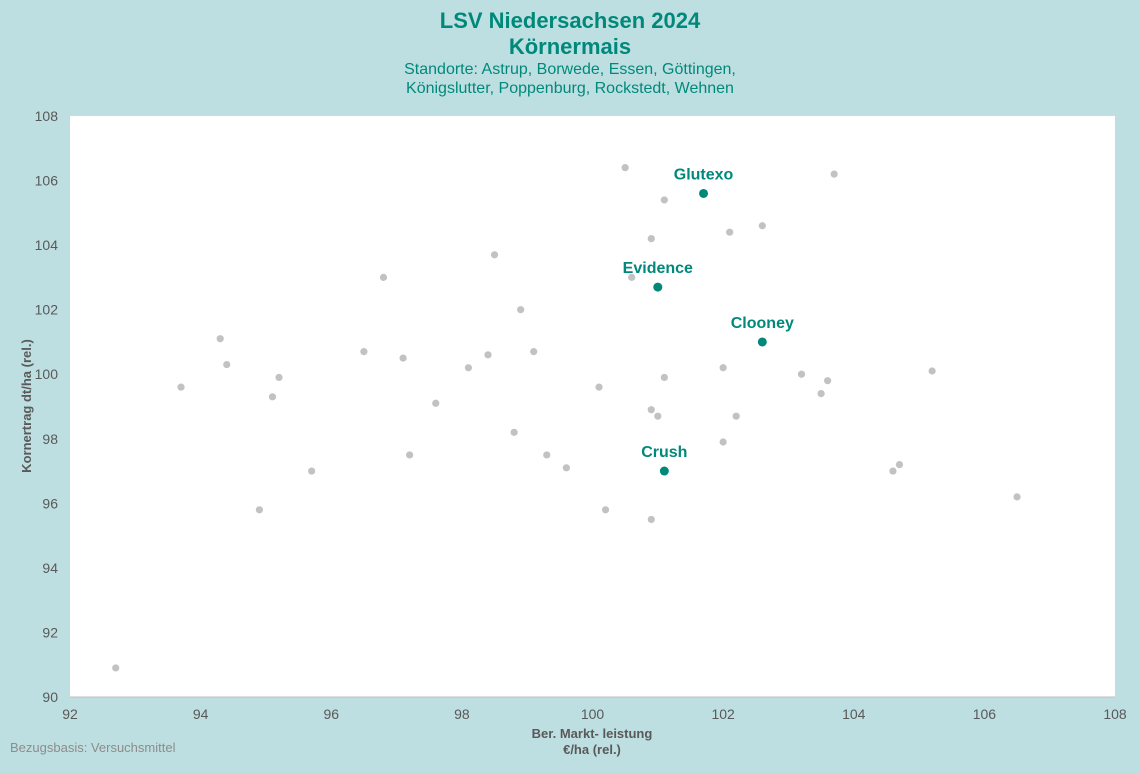  Describe the element at coordinates (658, 268) in the screenshot. I see `highlight-label-evidence: Evidence` at that location.